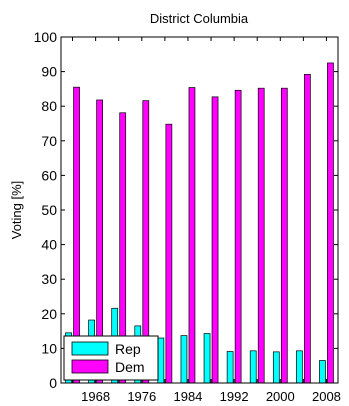 The image size is (349, 406). Describe the element at coordinates (184, 359) in the screenshot. I see `bar-rep-1984` at that location.